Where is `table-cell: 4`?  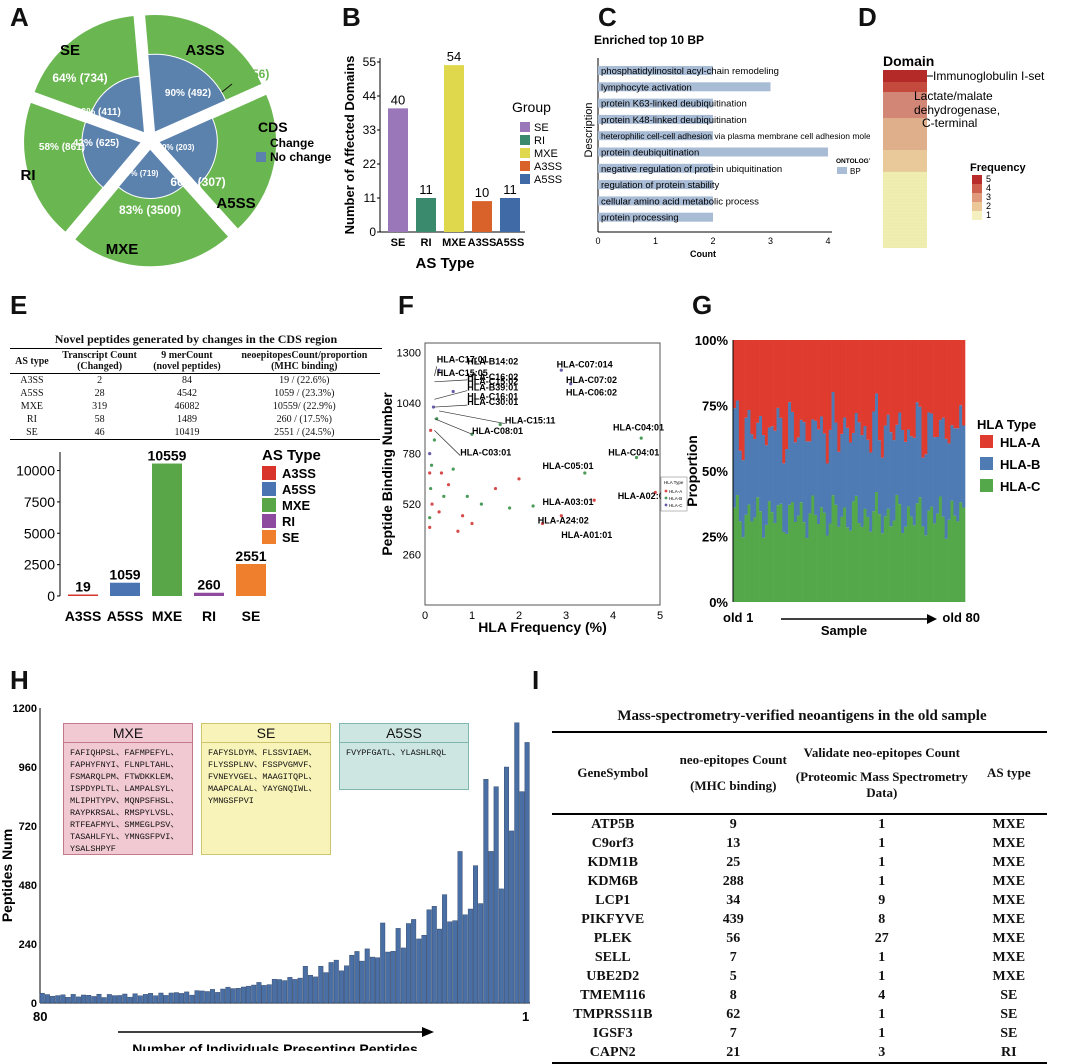
table-cell: 4 is located at coordinates (882, 995).